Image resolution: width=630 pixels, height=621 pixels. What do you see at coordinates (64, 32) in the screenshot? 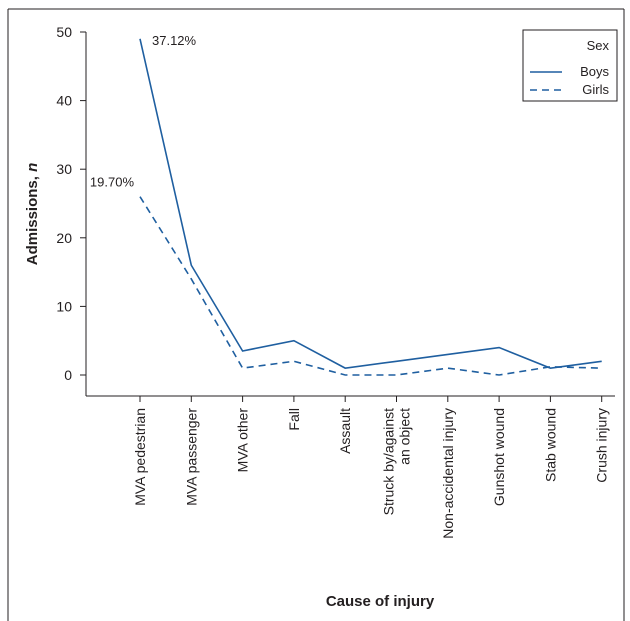
I see `y-tick-label: 50` at bounding box center [64, 32].